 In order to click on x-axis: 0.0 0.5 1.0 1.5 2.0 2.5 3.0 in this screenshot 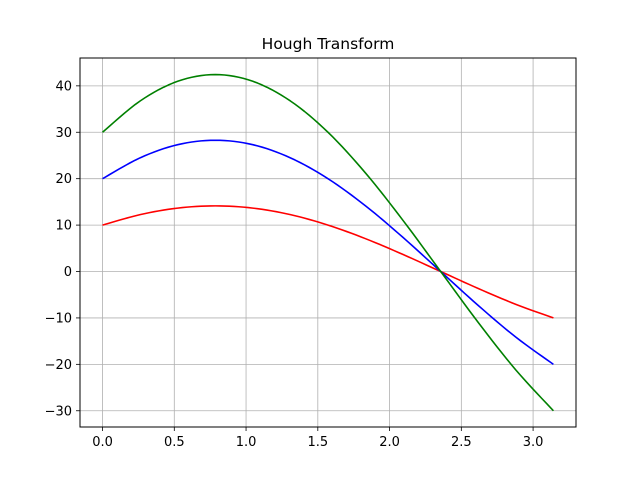, I will do `click(317, 438)`.